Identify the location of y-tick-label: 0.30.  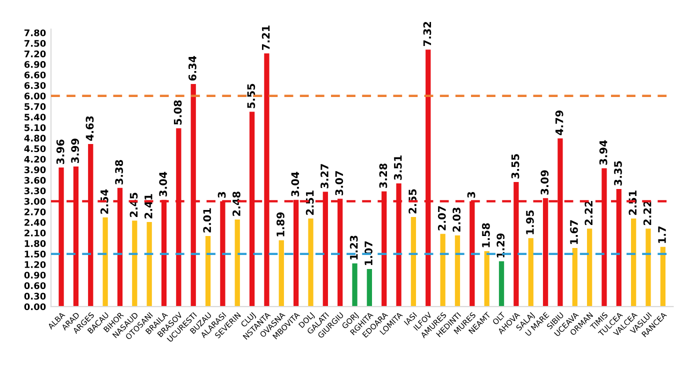
(35, 296).